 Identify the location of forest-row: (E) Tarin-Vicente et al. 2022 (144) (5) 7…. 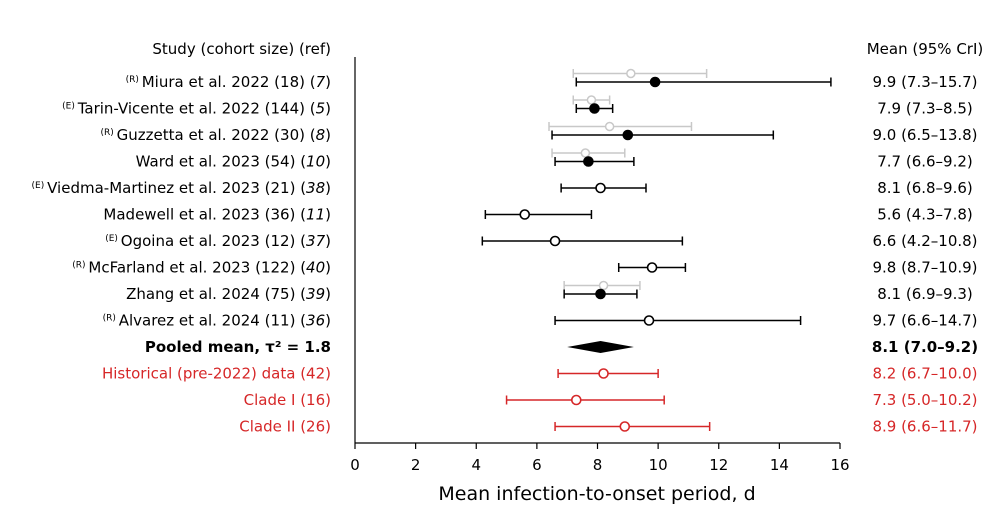
(517, 106).